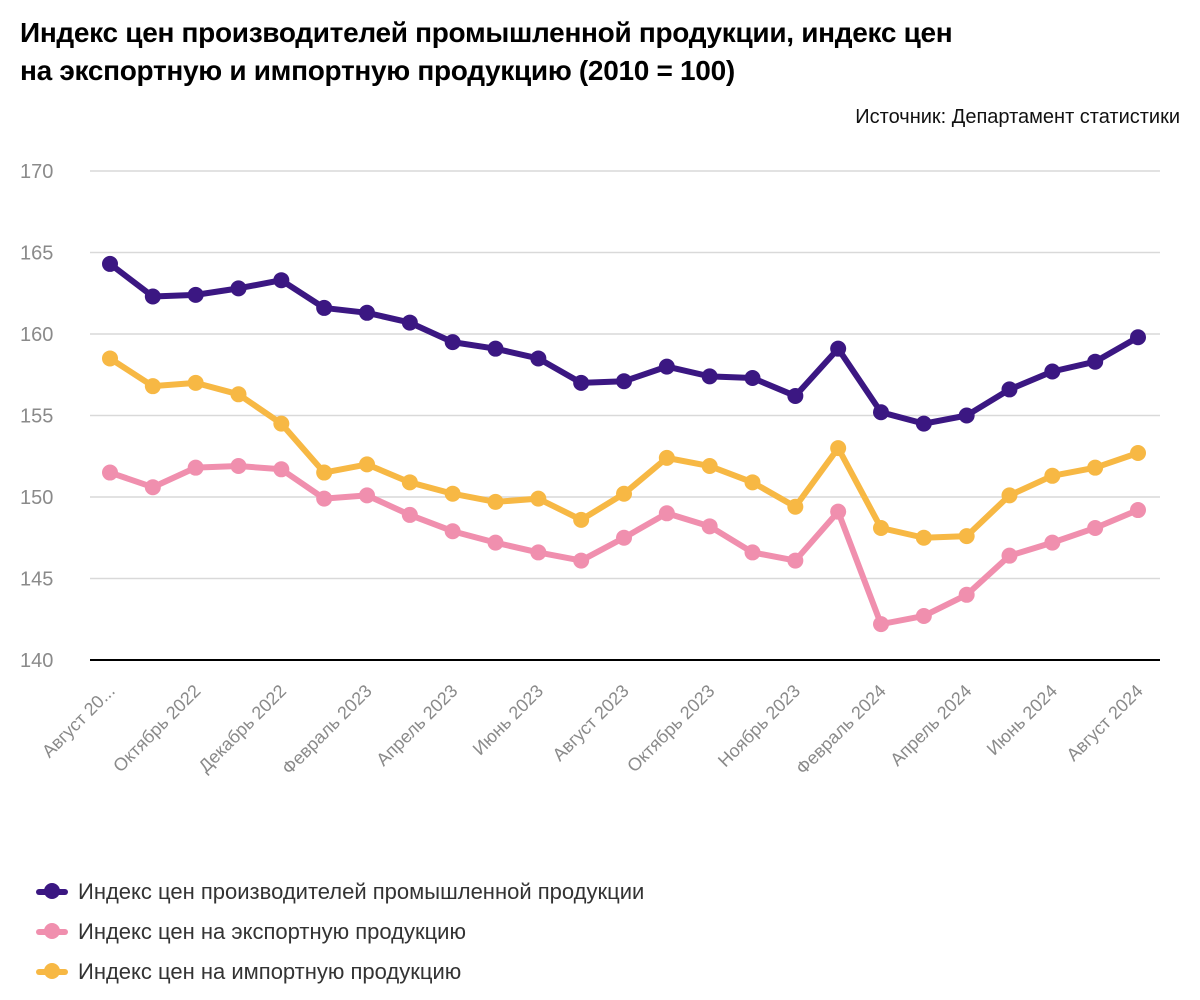 Image resolution: width=1200 pixels, height=1000 pixels. I want to click on x-tick-label: Апрель 2024, so click(930, 725).